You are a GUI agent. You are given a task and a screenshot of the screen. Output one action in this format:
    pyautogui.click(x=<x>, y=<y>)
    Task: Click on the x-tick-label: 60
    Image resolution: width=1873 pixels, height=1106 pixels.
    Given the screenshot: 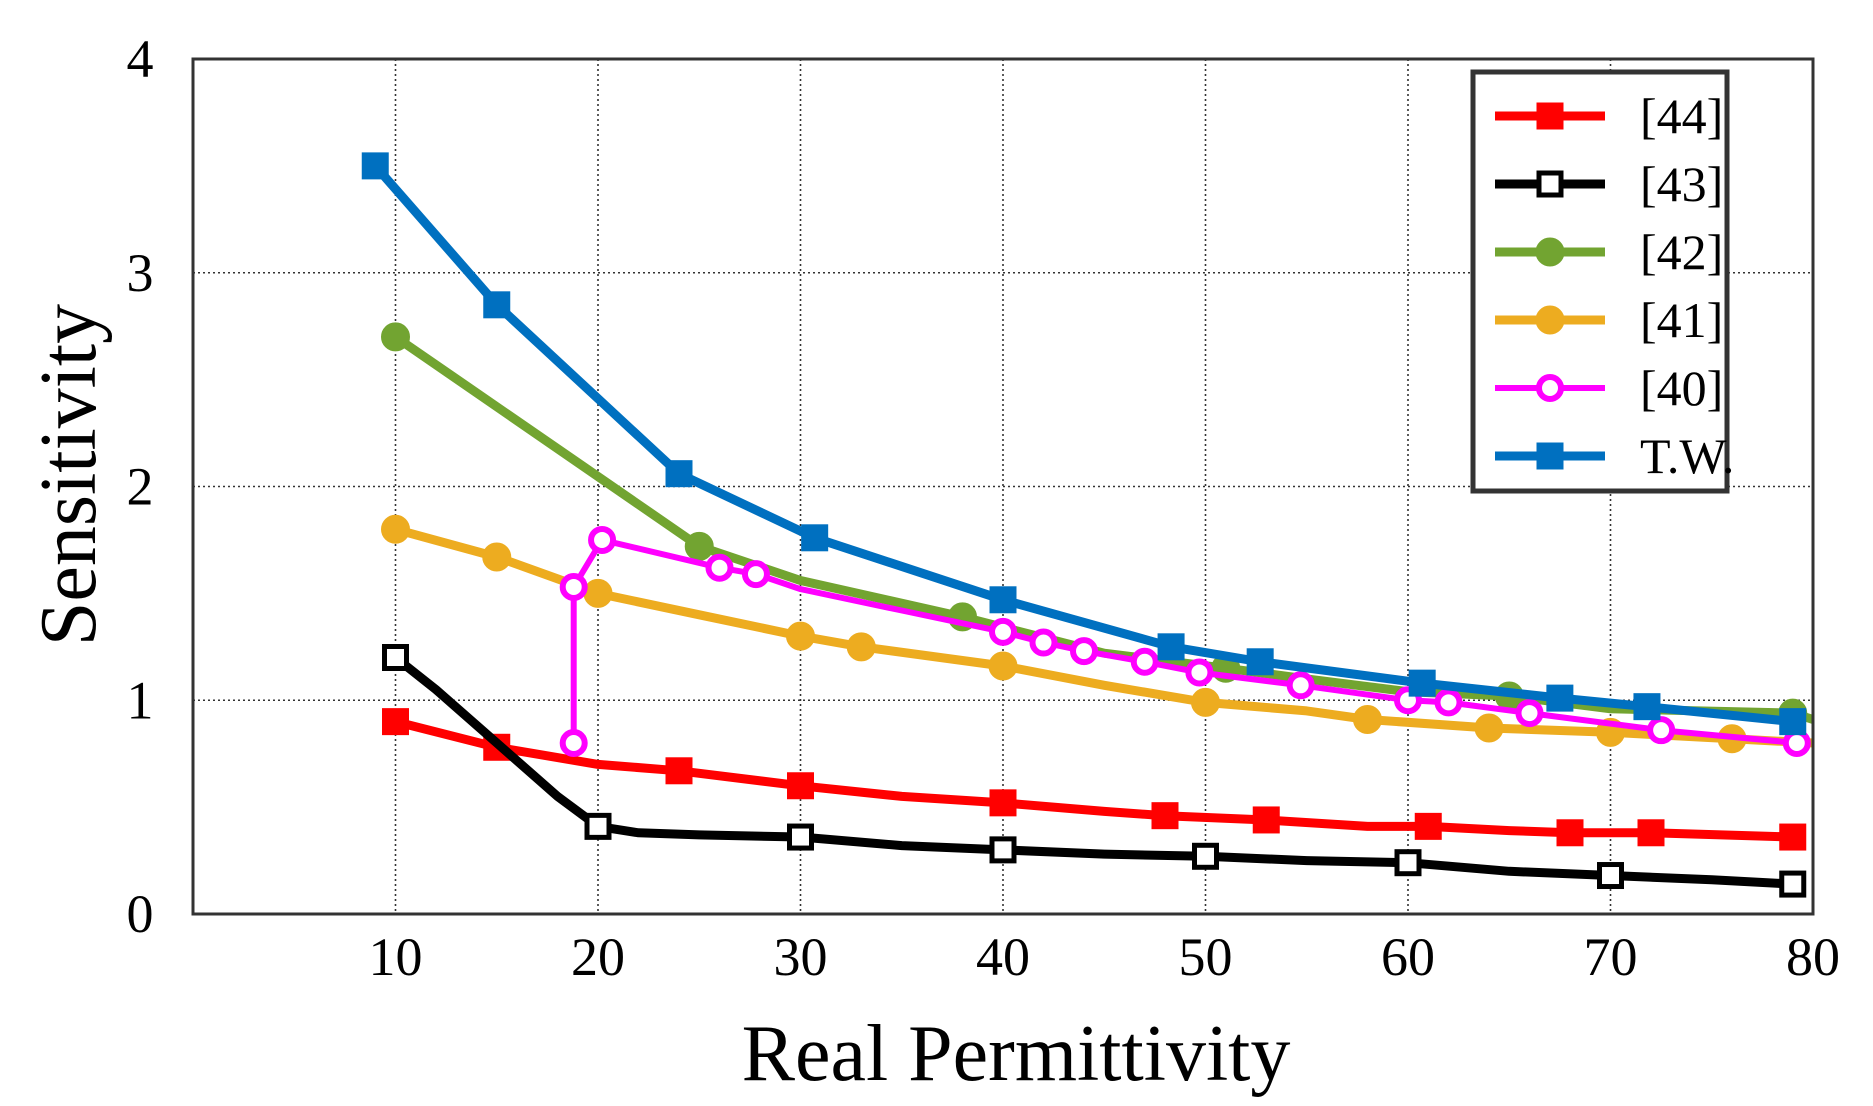 What is the action you would take?
    pyautogui.click(x=1408, y=957)
    